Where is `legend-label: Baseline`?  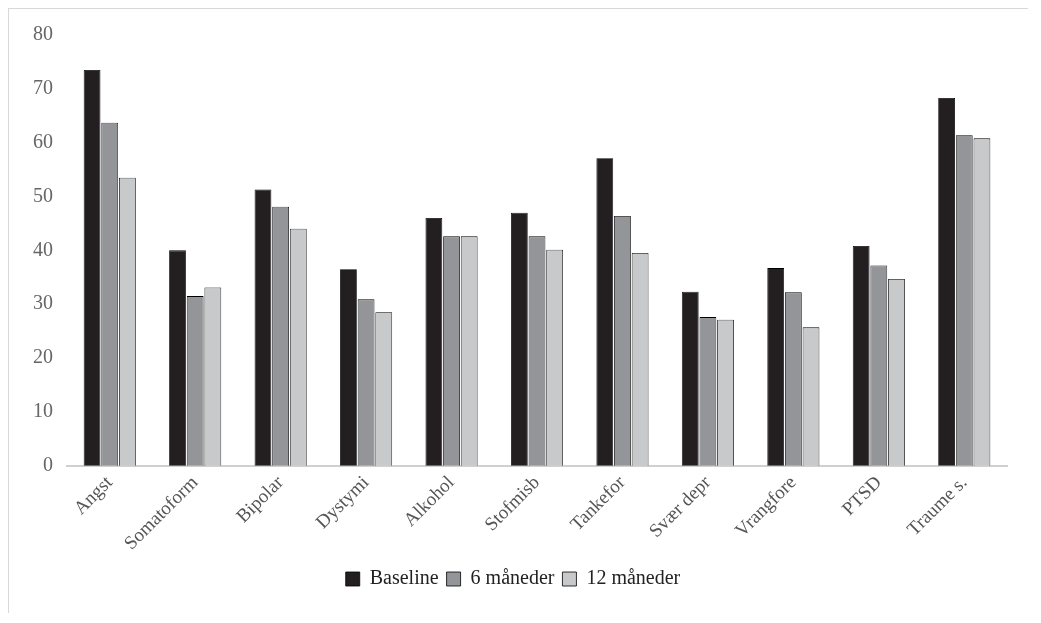 legend-label: Baseline is located at coordinates (404, 577).